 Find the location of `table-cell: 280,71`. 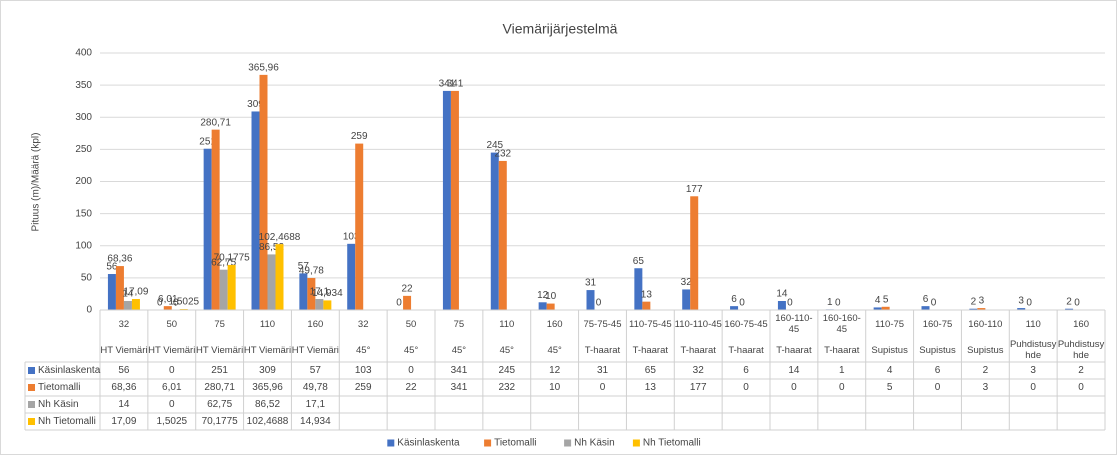

table-cell: 280,71 is located at coordinates (219, 387).